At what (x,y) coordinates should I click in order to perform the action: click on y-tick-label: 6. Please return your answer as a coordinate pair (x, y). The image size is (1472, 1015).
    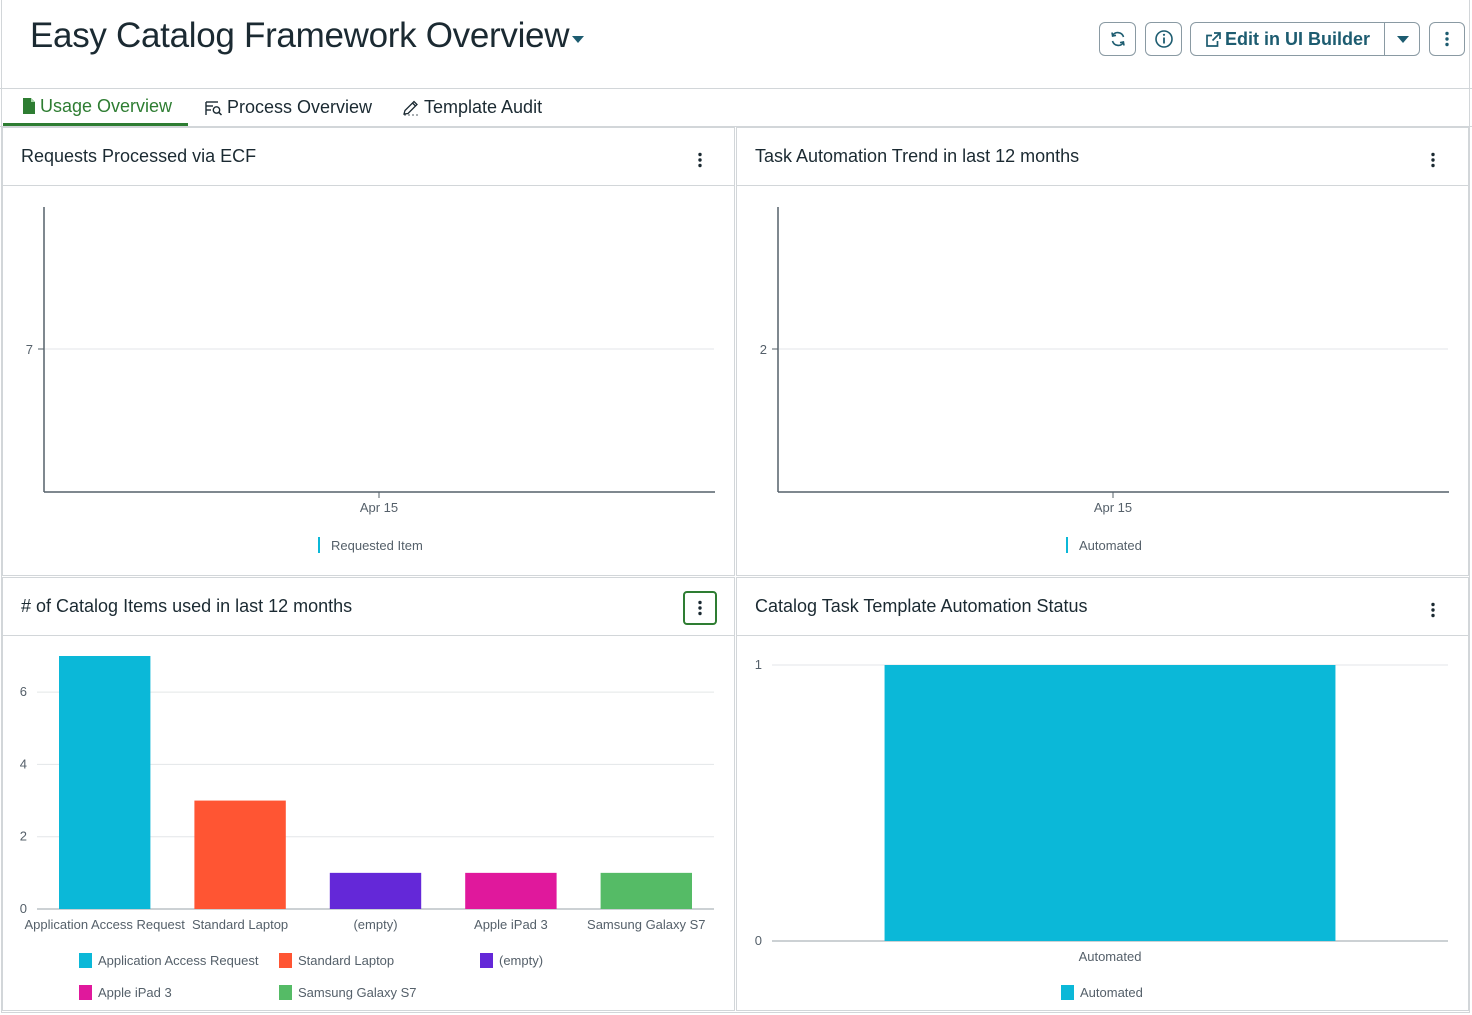
    Looking at the image, I should click on (23, 691).